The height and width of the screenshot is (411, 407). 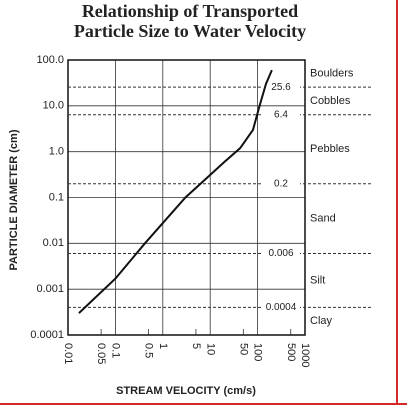 I want to click on zone-label: Clay, so click(x=321, y=321).